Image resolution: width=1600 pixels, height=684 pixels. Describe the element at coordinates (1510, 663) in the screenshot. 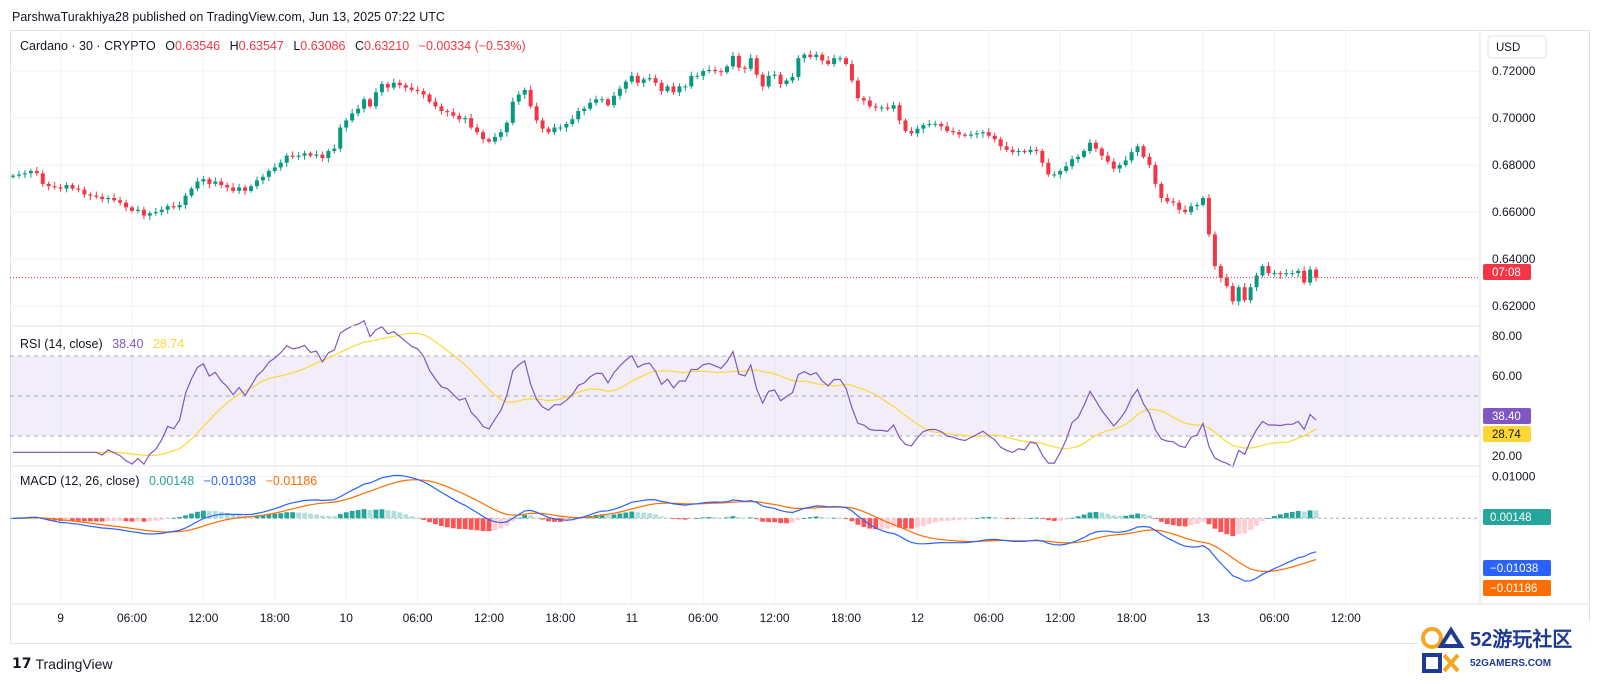

I see `watermark-url: 52GAMERS.COM` at that location.